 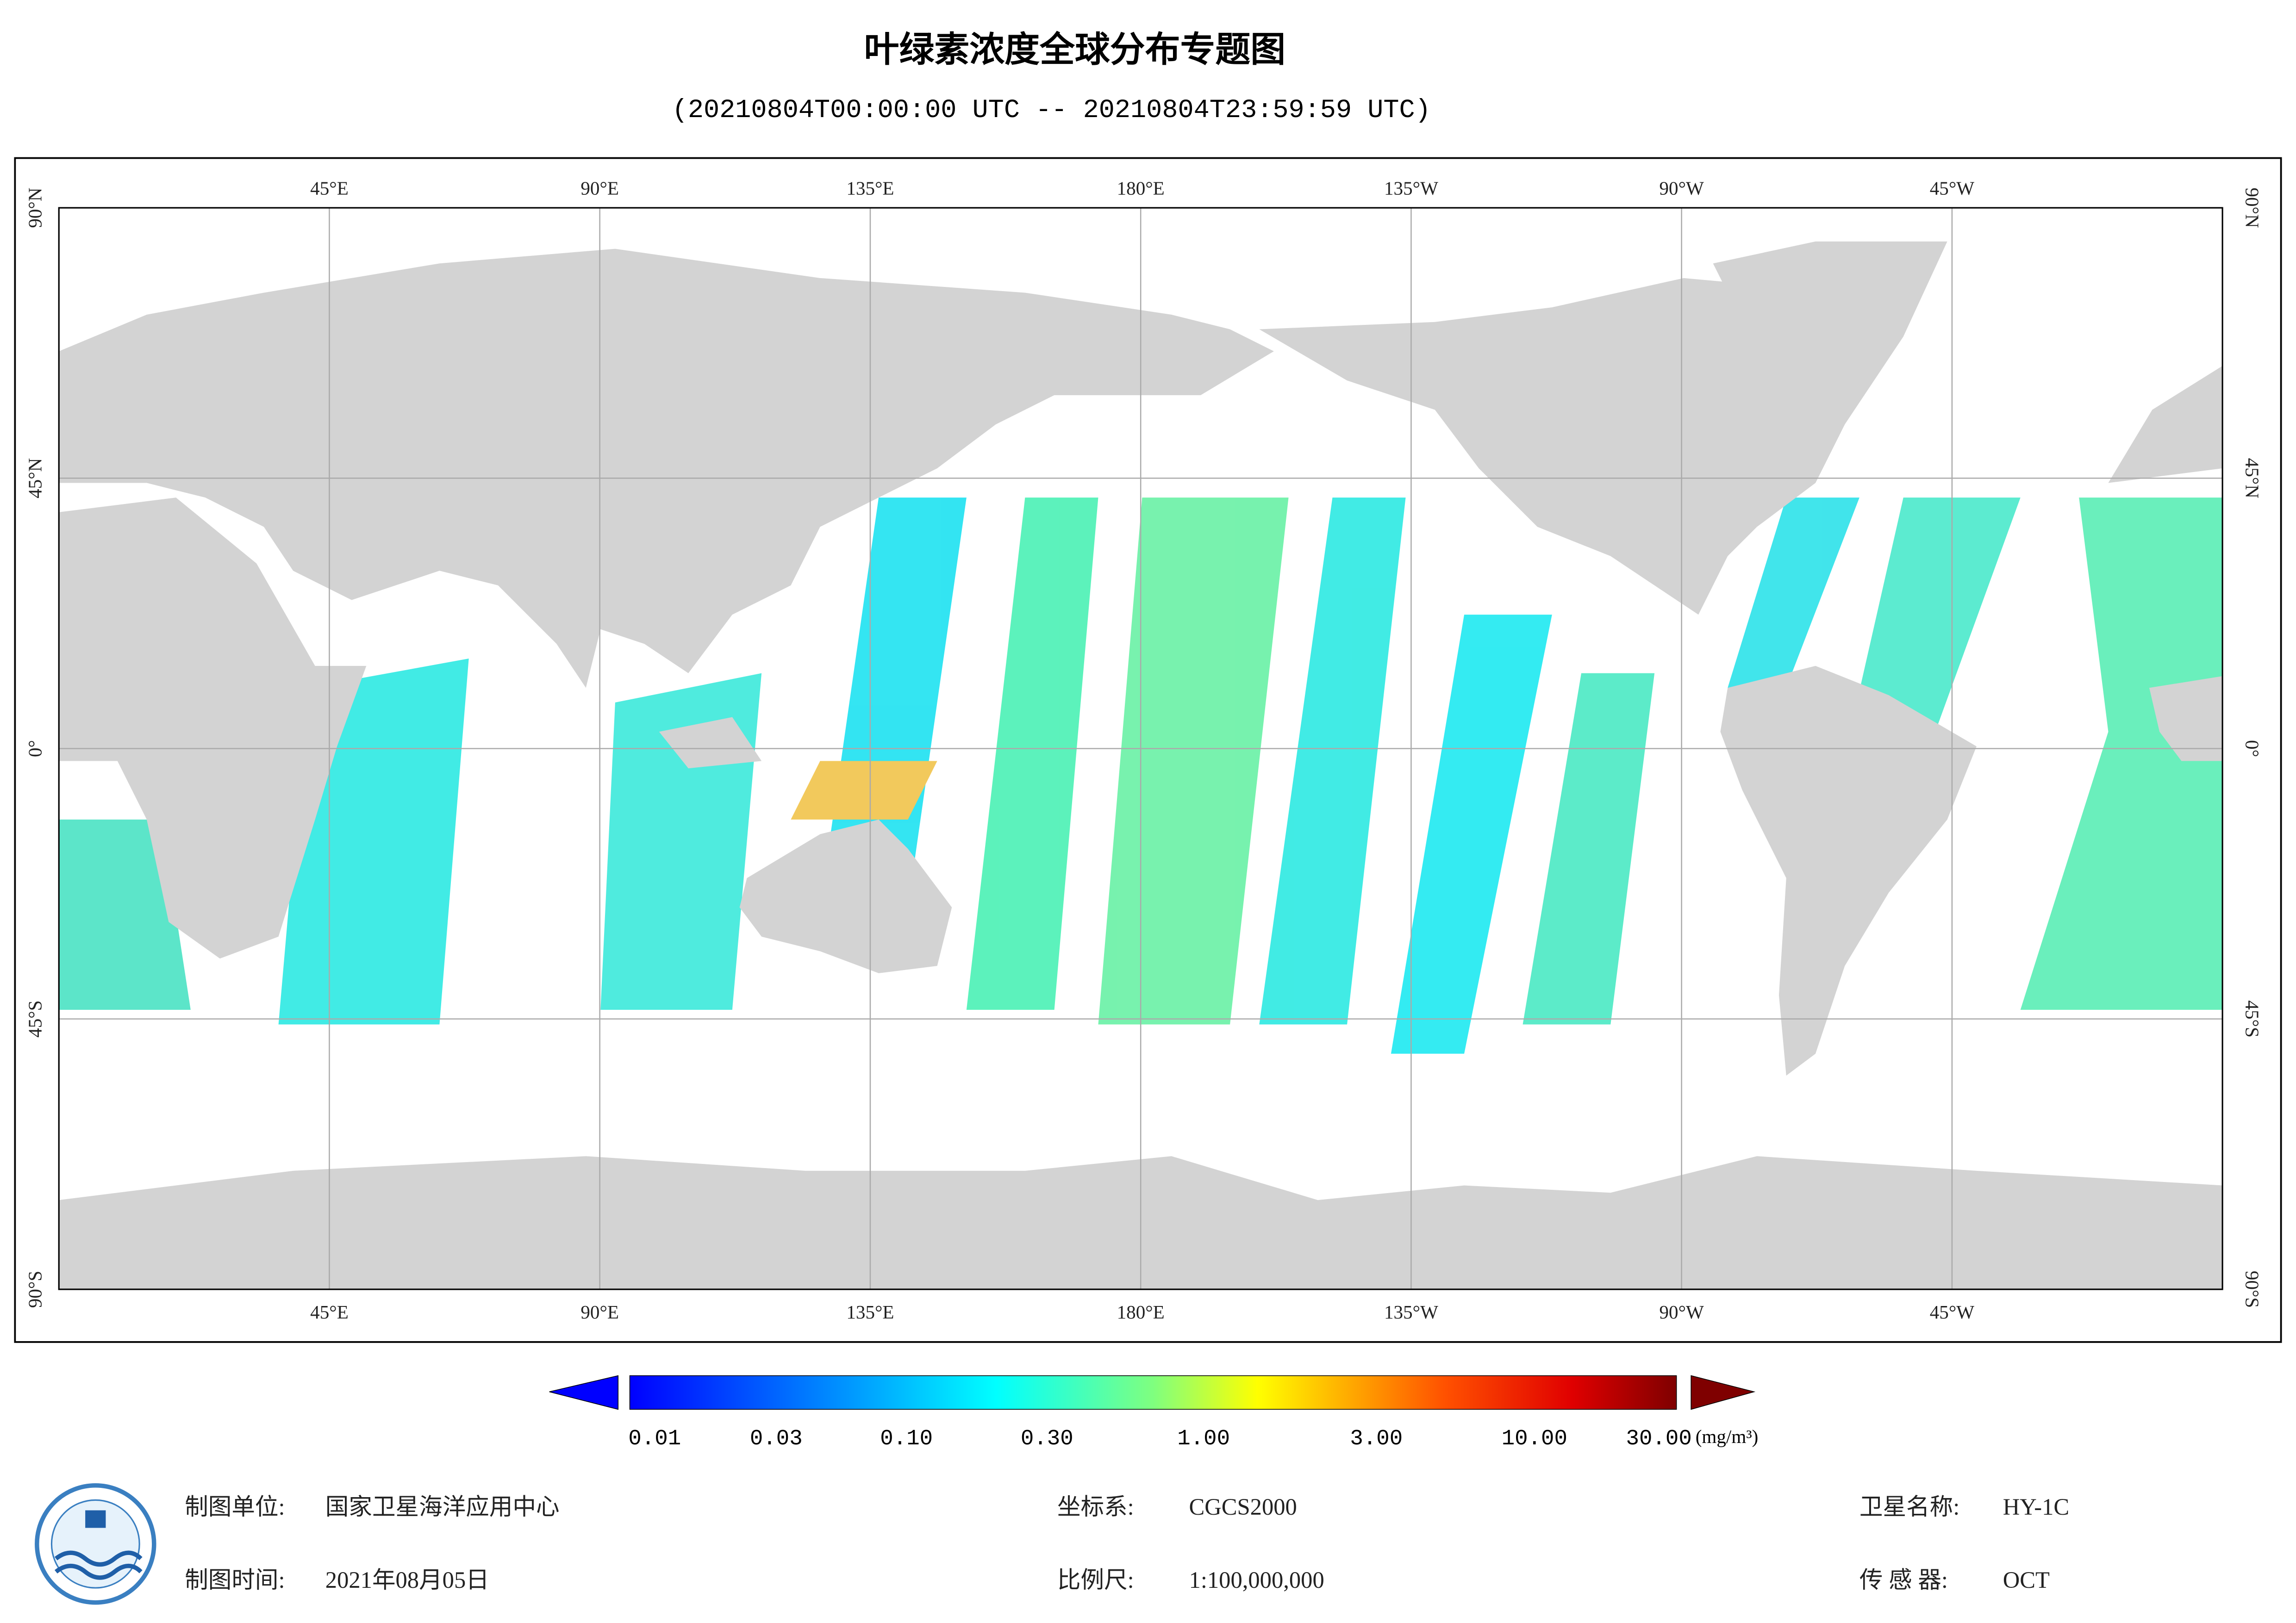 I want to click on lat-label-left: 90°N, so click(x=34, y=207).